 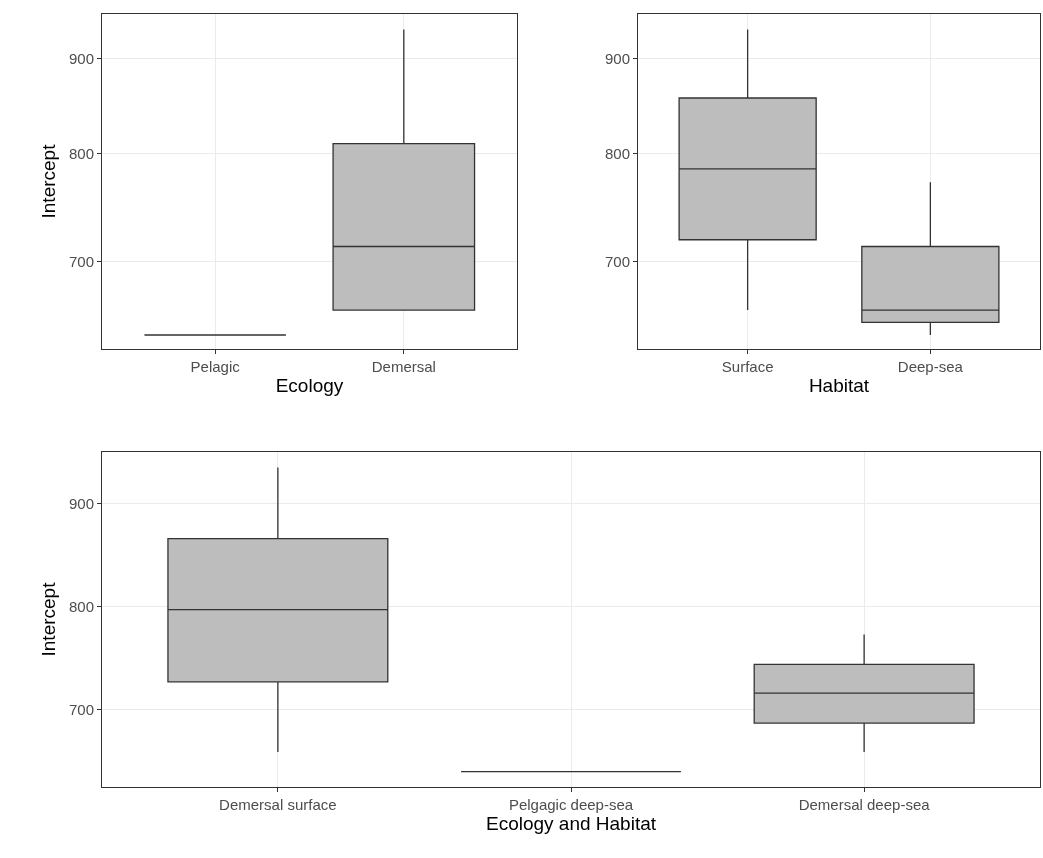 What do you see at coordinates (839, 385) in the screenshot?
I see `x-axis-title: Habitat` at bounding box center [839, 385].